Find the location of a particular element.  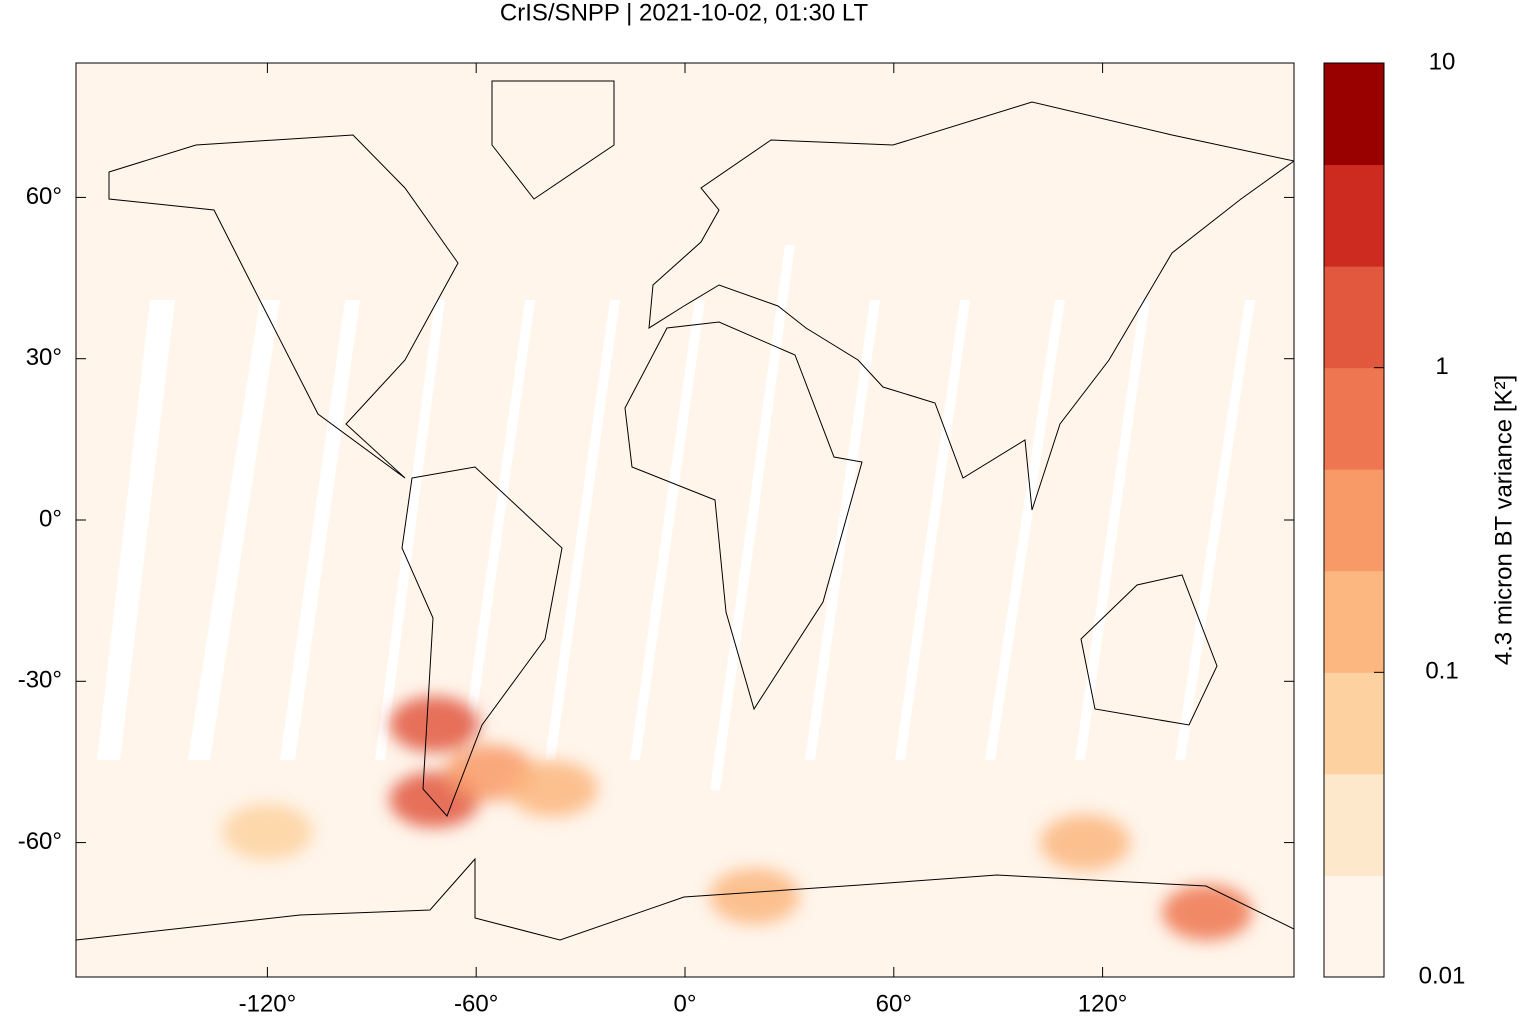

x-tick-label: 120° is located at coordinates (1103, 1003).